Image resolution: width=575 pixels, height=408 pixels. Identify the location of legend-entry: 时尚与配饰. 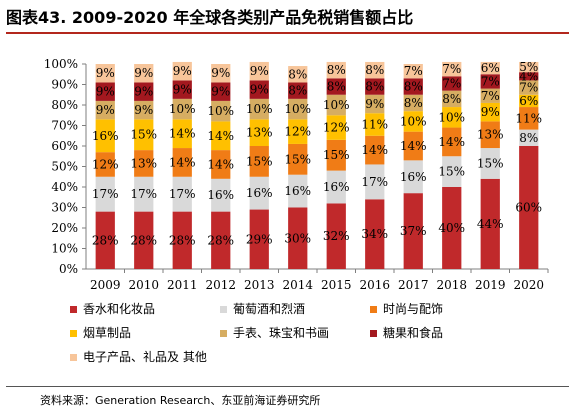
(406, 309).